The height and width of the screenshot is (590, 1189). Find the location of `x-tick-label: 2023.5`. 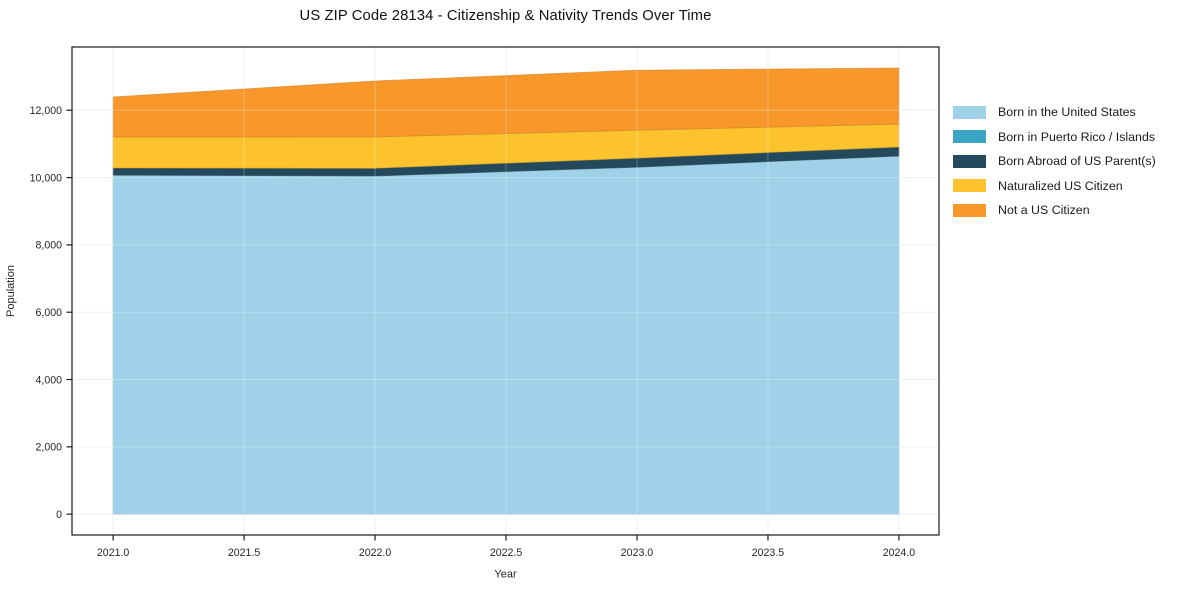

x-tick-label: 2023.5 is located at coordinates (768, 553).